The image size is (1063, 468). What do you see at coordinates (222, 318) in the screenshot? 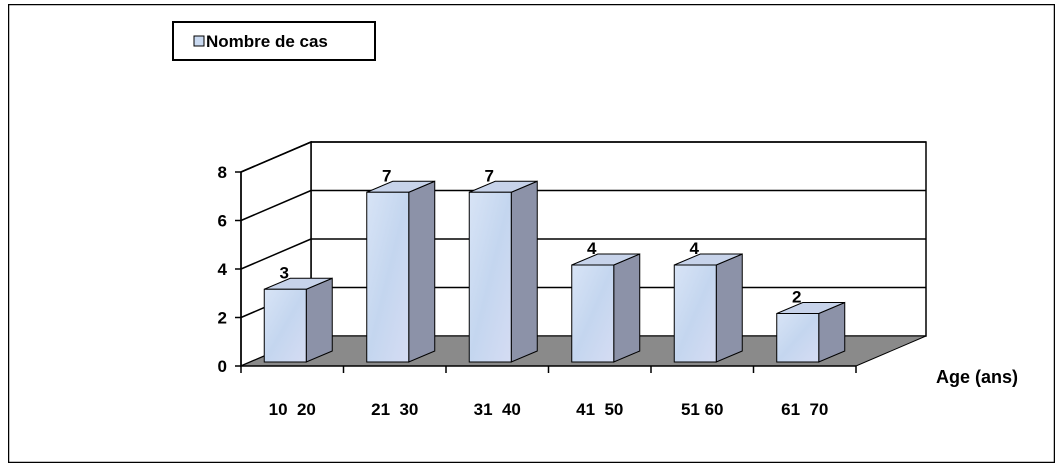
I see `y-tick-label: 2` at bounding box center [222, 318].